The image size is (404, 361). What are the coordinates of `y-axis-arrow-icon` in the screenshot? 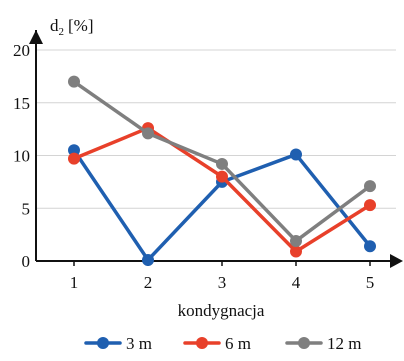 It's located at (36, 37).